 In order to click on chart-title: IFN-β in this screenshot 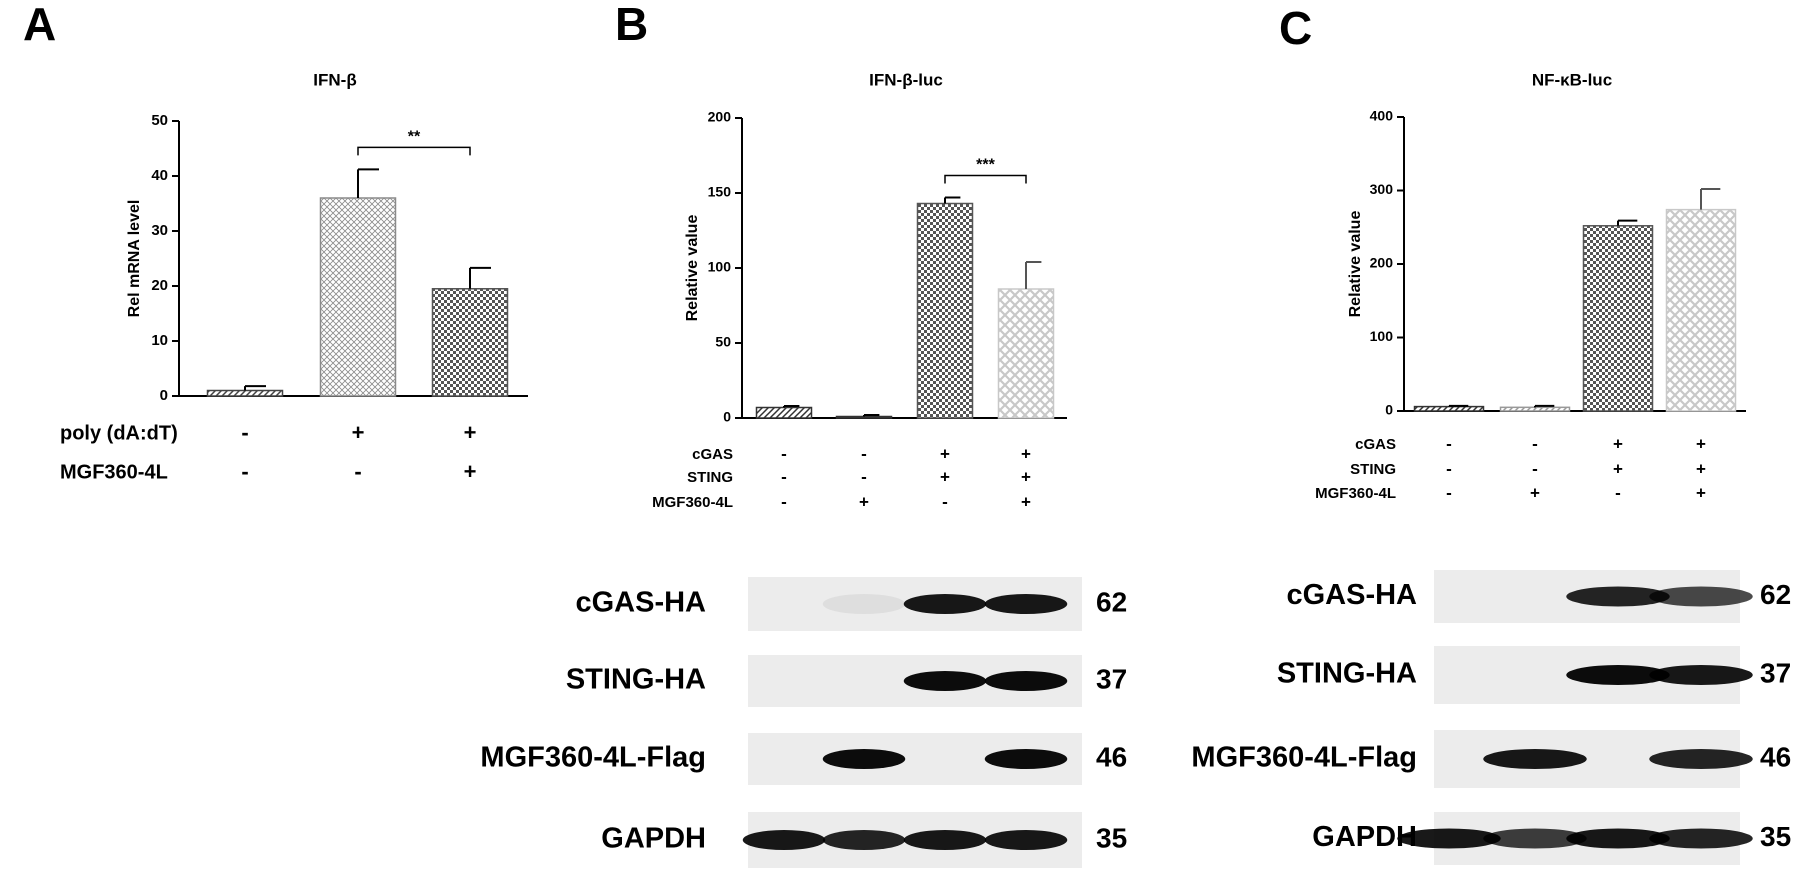, I will do `click(334, 79)`.